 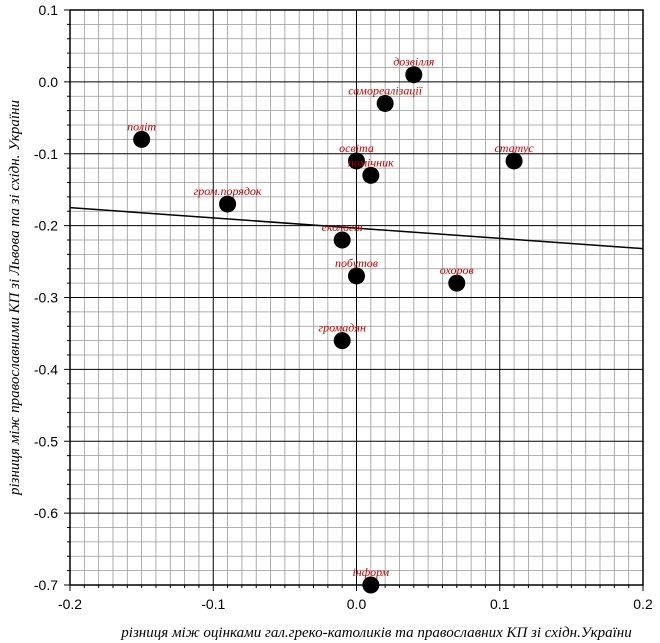 What do you see at coordinates (343, 227) in the screenshot?
I see `data-point-label: екологія` at bounding box center [343, 227].